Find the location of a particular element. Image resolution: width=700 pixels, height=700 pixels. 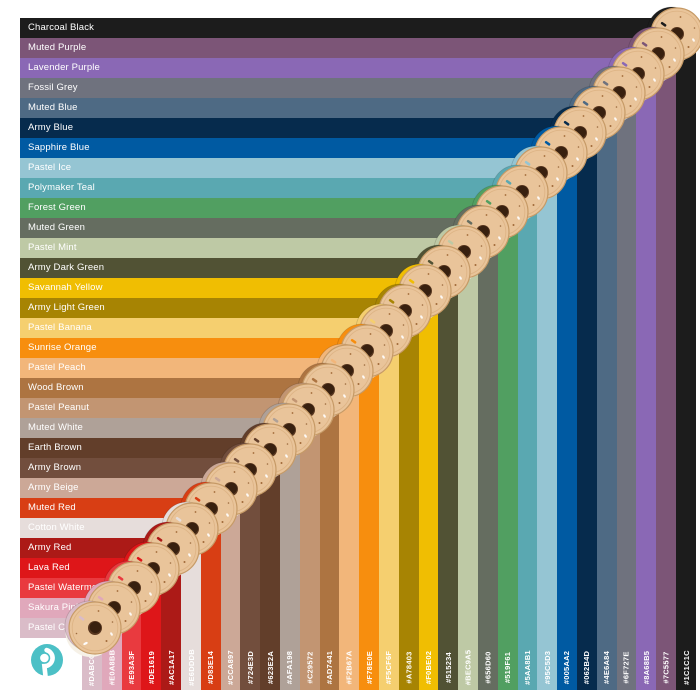

hex-code-label: #A78403 is located at coordinates (409, 667).